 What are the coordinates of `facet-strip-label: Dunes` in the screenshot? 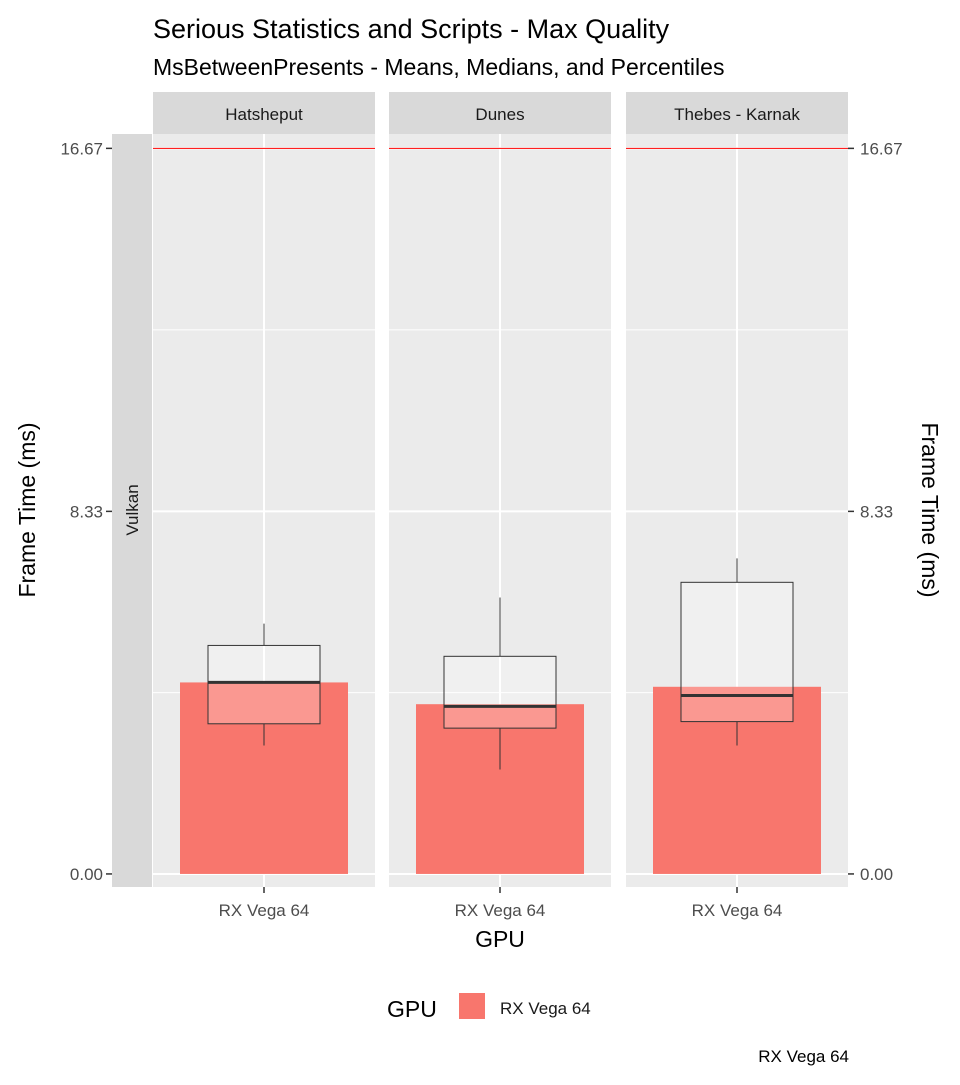 It's located at (499, 114).